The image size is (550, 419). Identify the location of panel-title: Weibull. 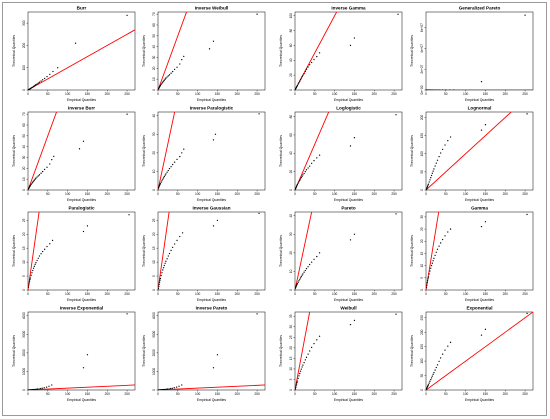
(348, 308).